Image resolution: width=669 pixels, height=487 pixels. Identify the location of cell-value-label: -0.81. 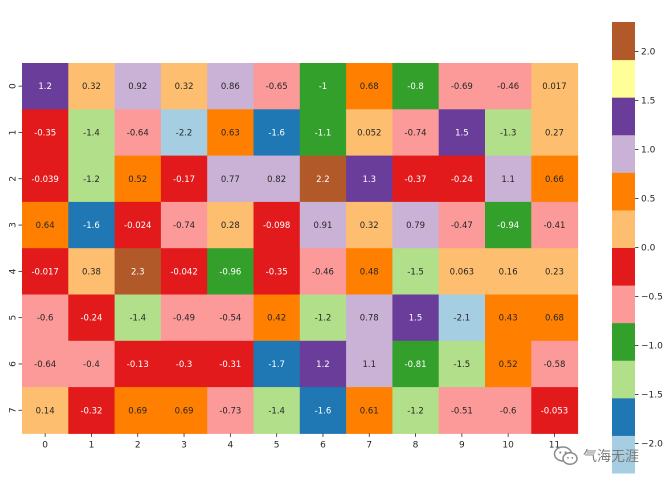
(416, 365).